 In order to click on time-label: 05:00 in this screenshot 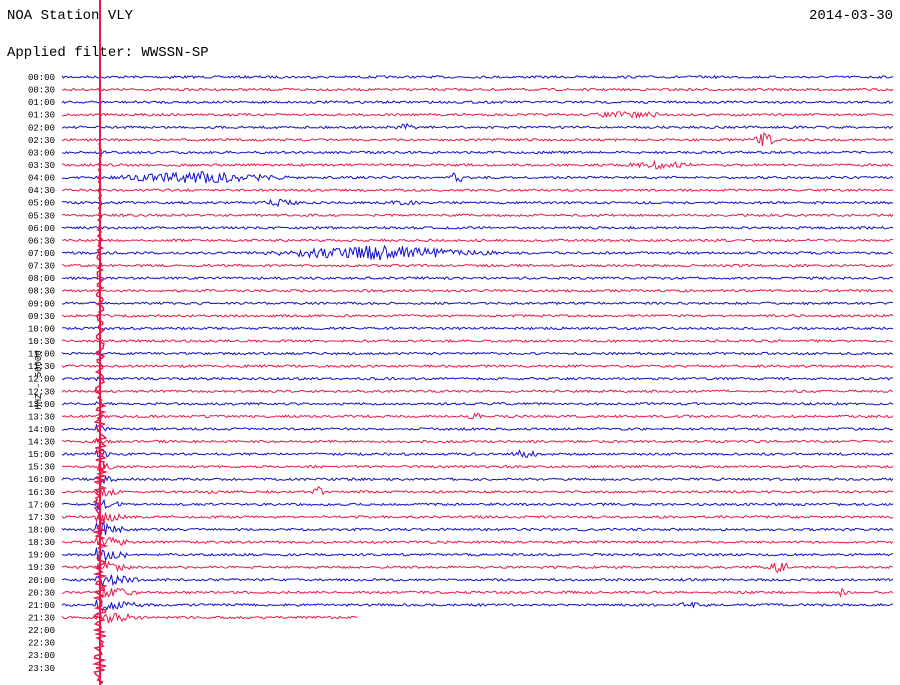, I will do `click(41, 204)`.